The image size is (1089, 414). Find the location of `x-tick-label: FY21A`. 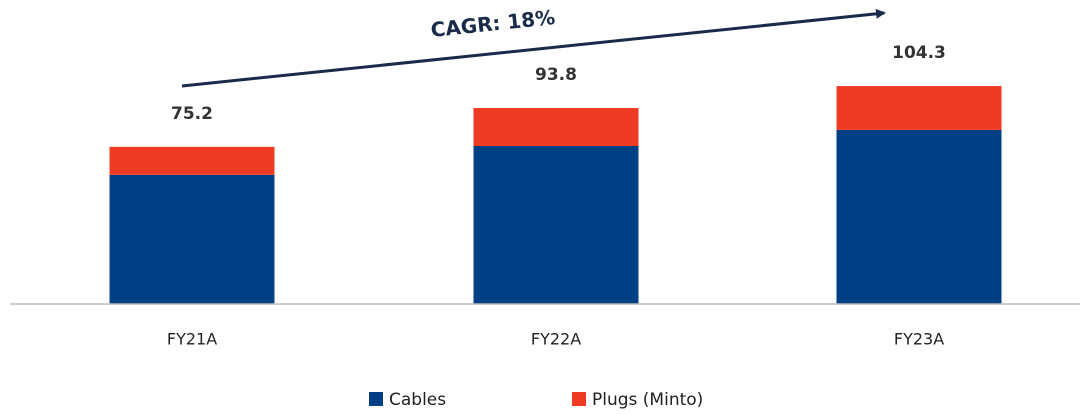

x-tick-label: FY21A is located at coordinates (192, 339).